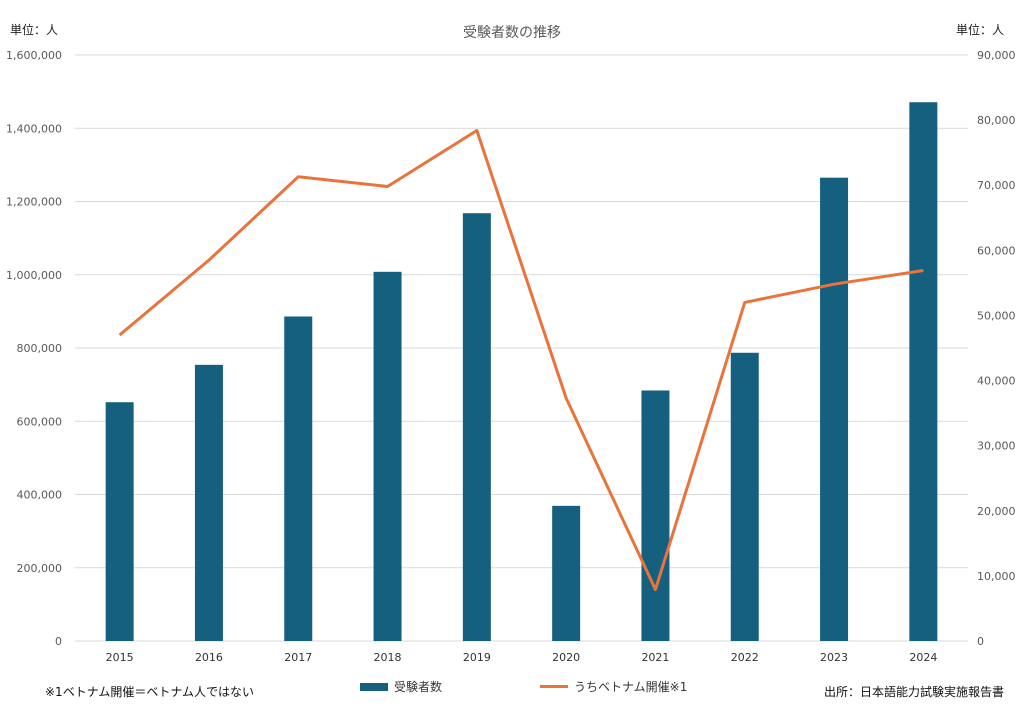  I want to click on y-left-tick-label: 200,000, so click(40, 568).